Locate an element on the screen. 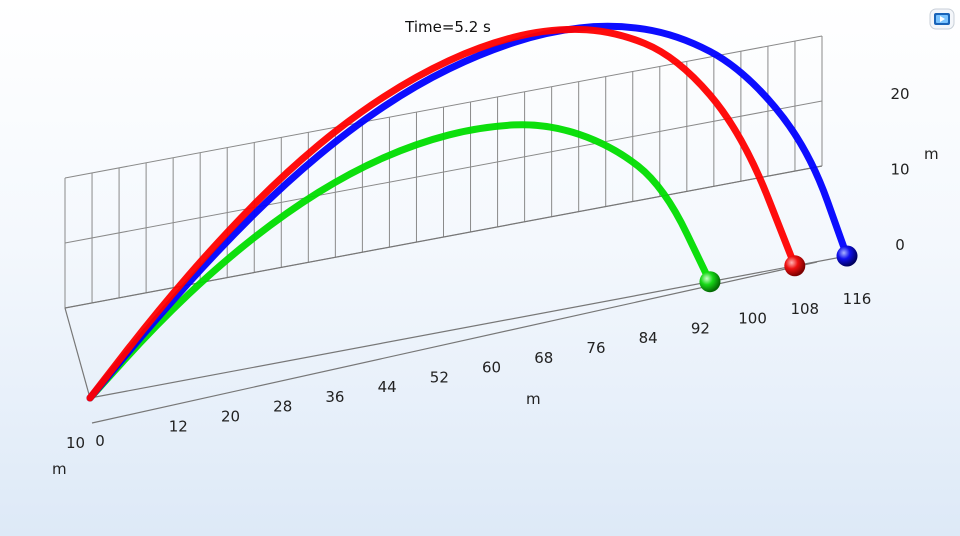 The width and height of the screenshot is (960, 536). play-animation-button is located at coordinates (942, 19).